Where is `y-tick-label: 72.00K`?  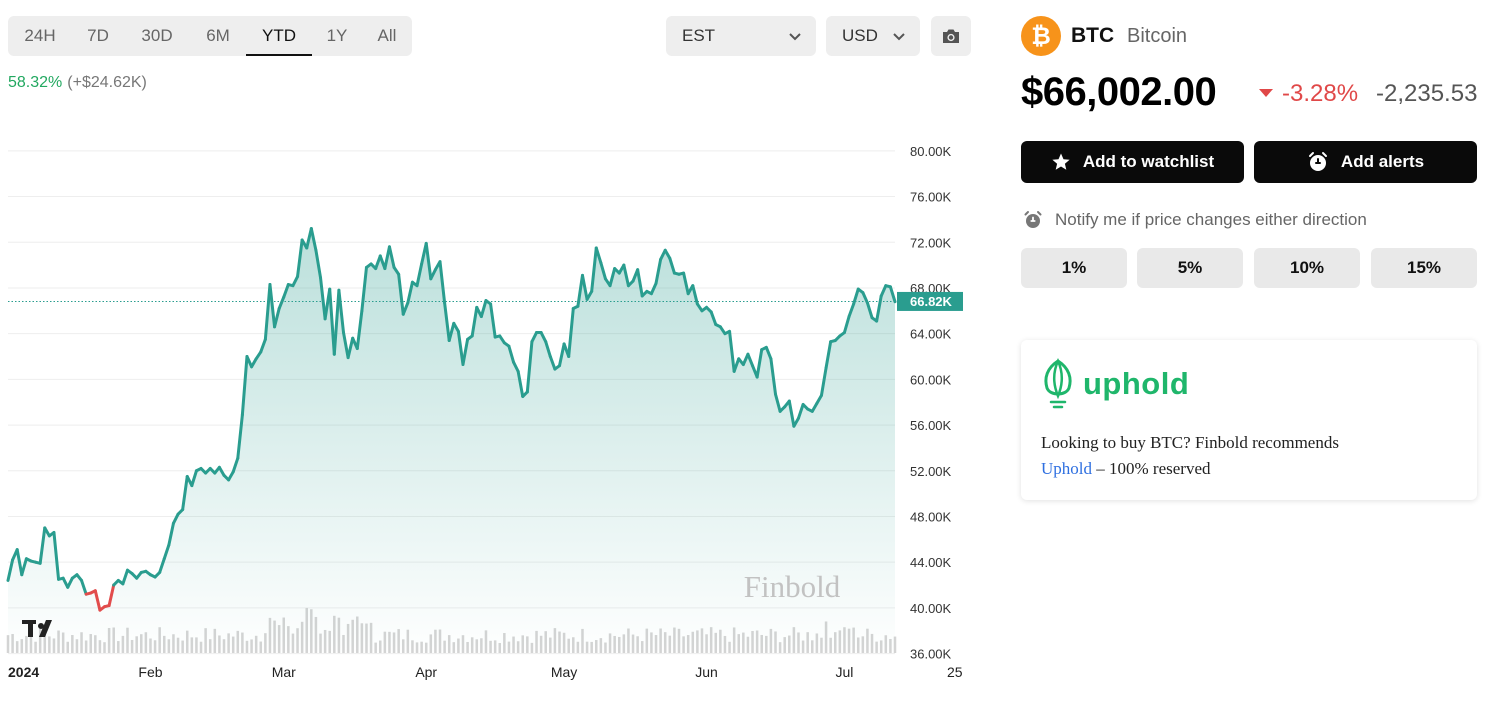
y-tick-label: 72.00K is located at coordinates (931, 242).